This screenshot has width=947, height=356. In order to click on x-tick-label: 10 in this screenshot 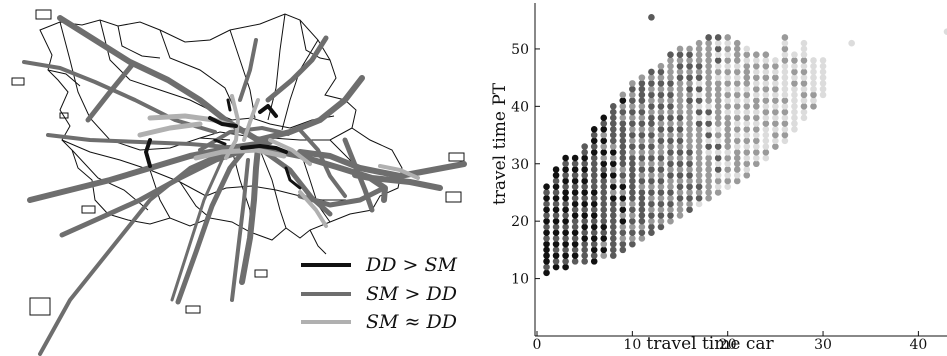, I will do `click(632, 345)`.